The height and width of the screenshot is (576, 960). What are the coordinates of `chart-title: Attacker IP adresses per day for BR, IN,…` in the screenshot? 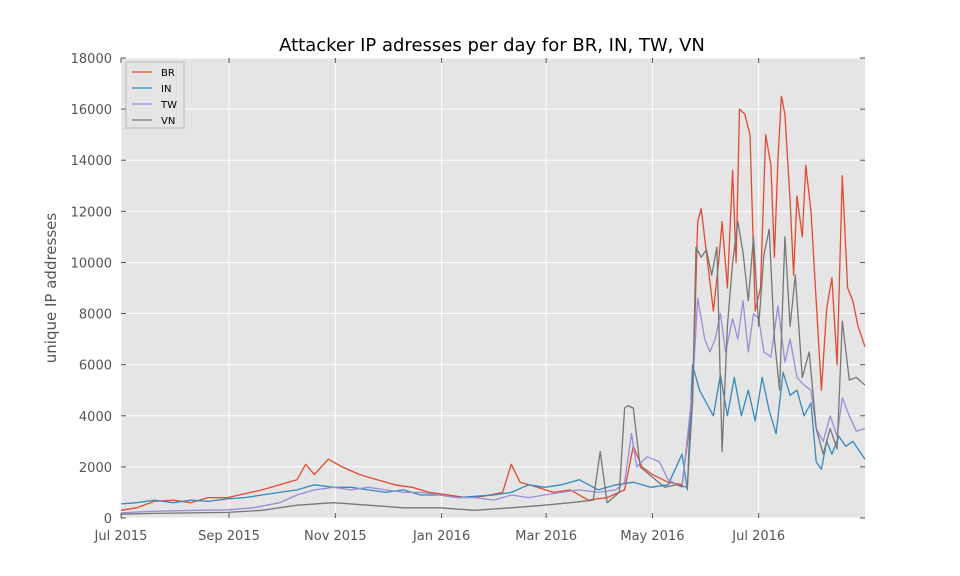 It's located at (492, 45).